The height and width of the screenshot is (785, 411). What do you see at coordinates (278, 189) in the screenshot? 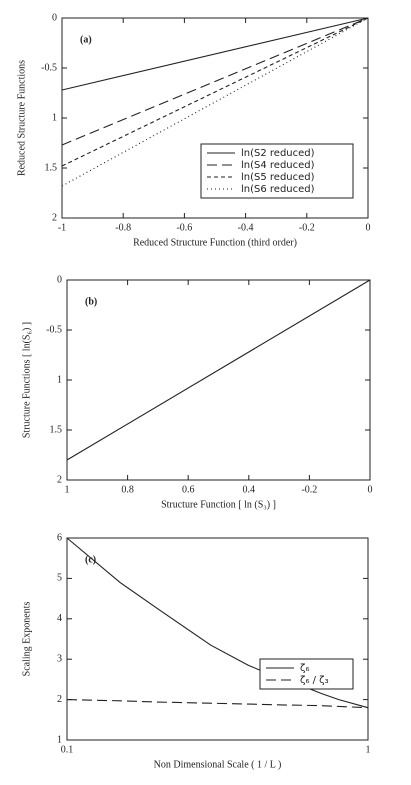
I see `legend-label: ln(S6 reduced)` at bounding box center [278, 189].